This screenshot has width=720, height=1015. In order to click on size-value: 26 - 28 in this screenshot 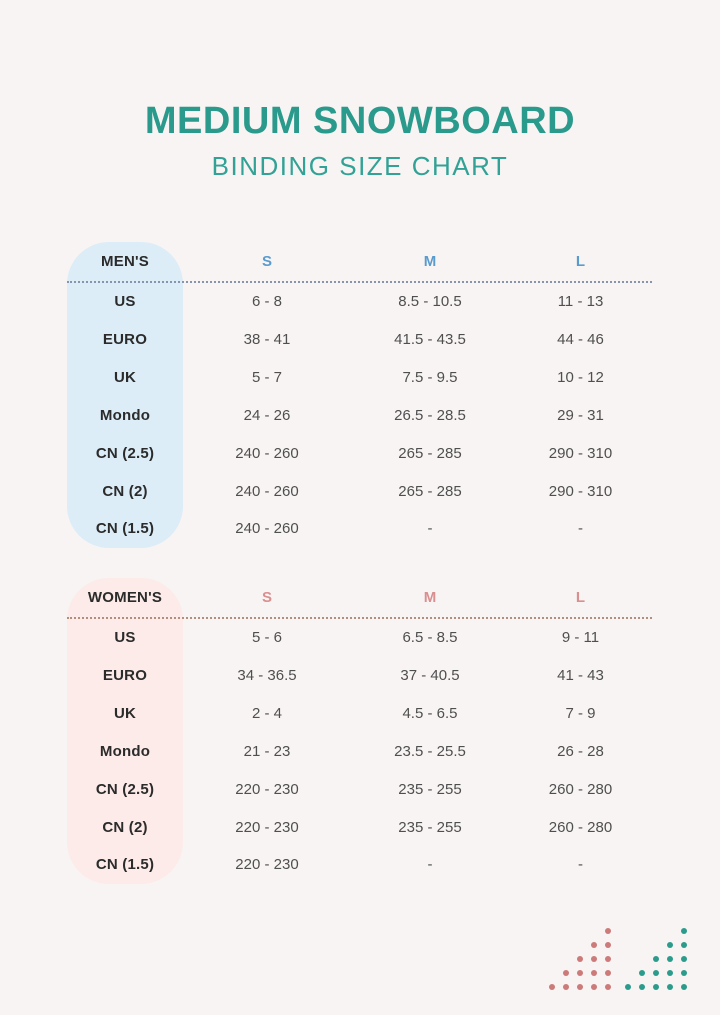, I will do `click(580, 751)`.